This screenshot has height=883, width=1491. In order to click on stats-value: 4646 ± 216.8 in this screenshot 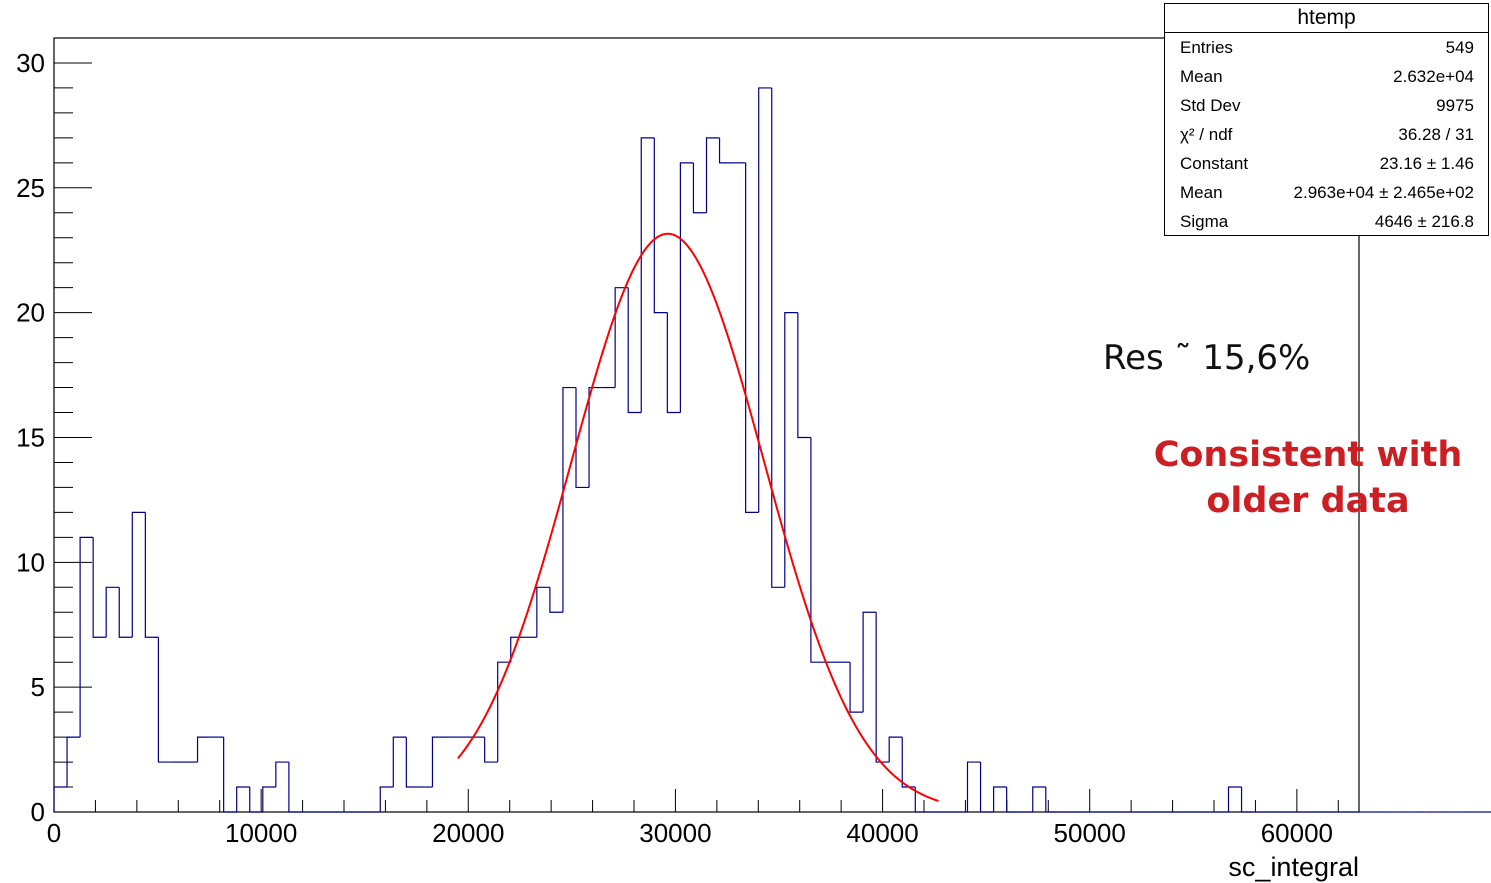, I will do `click(1424, 221)`.